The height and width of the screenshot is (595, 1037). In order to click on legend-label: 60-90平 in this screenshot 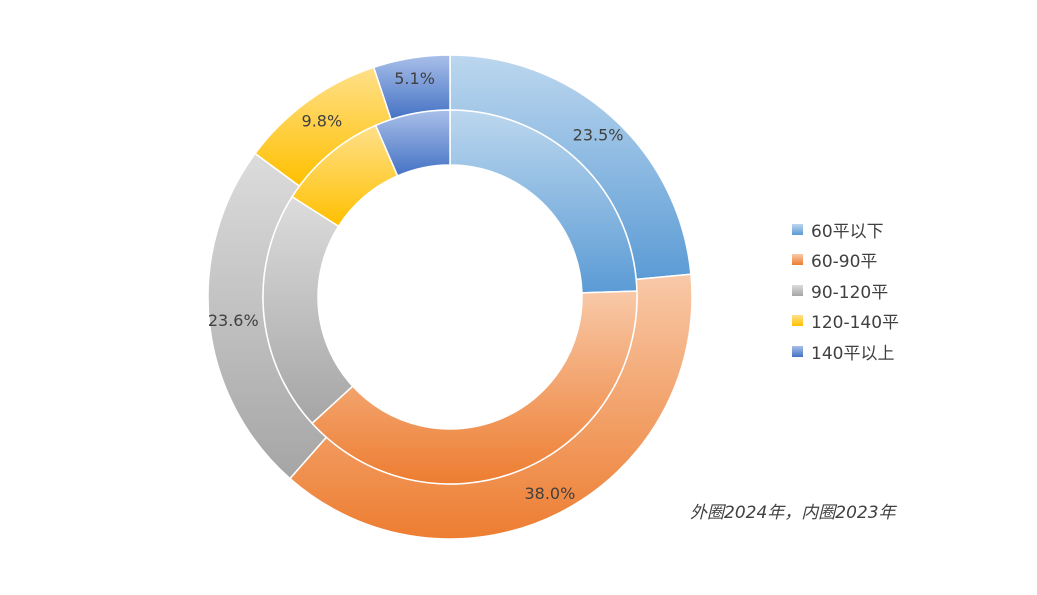, I will do `click(844, 262)`.